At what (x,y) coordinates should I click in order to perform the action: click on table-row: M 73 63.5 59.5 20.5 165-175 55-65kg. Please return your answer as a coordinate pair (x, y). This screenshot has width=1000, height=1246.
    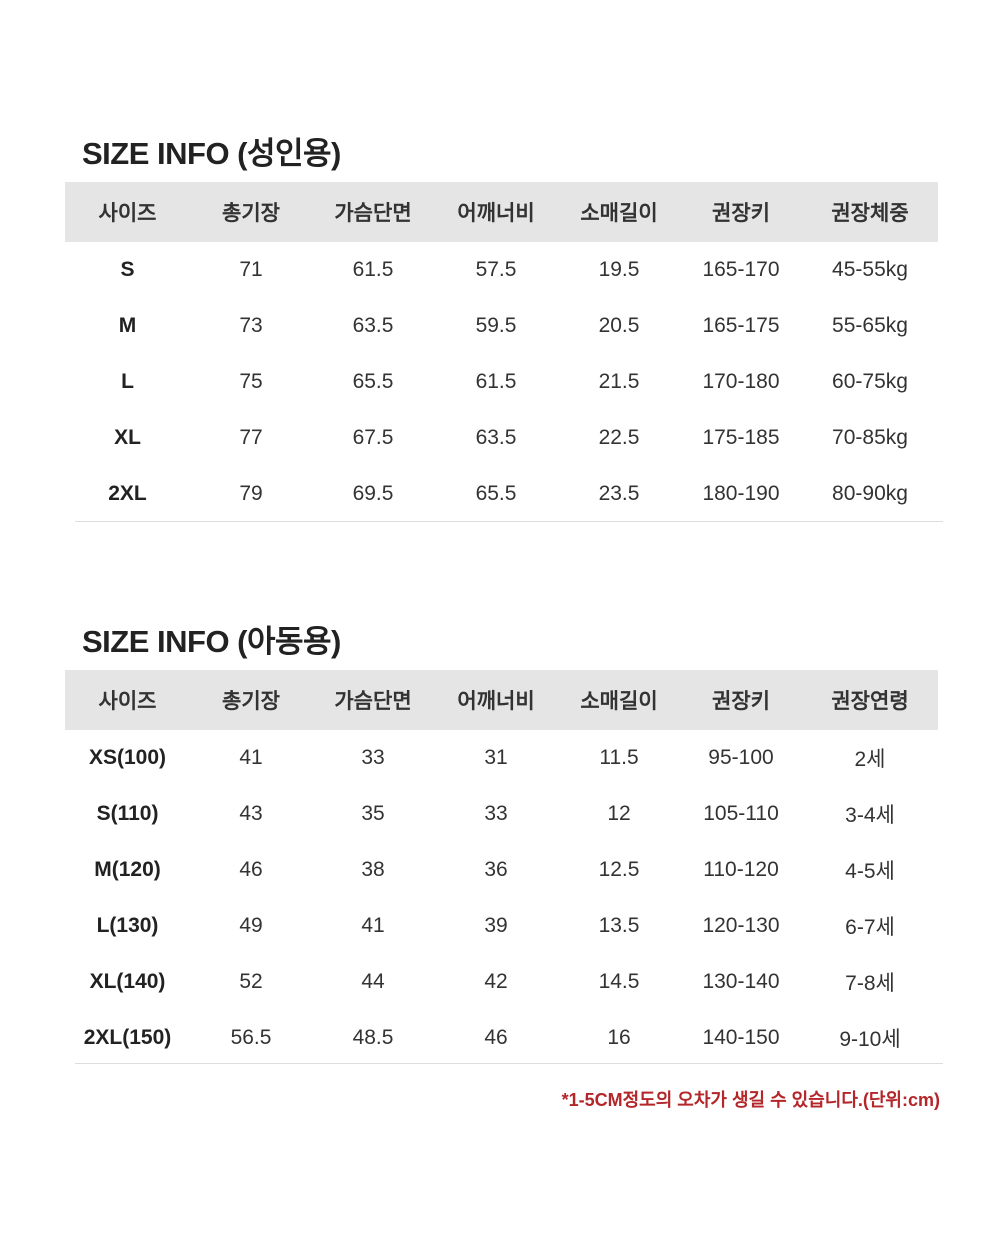
    Looking at the image, I should click on (501, 326).